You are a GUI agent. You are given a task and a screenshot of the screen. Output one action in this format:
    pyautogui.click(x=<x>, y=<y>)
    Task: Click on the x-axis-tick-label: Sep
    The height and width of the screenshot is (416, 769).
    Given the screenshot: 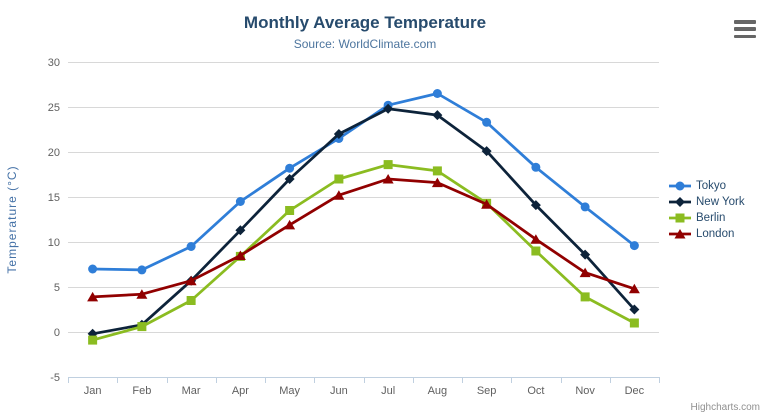 What is the action you would take?
    pyautogui.click(x=487, y=391)
    